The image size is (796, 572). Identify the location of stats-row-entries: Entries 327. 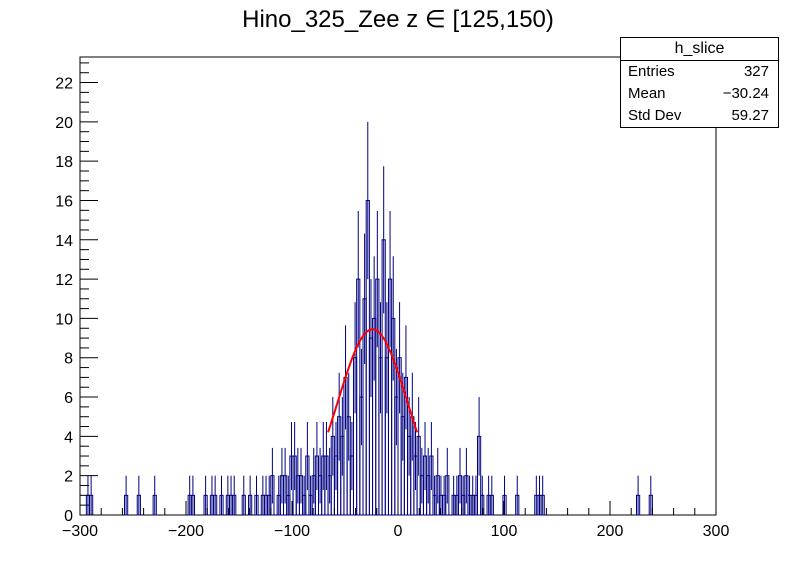
(699, 72).